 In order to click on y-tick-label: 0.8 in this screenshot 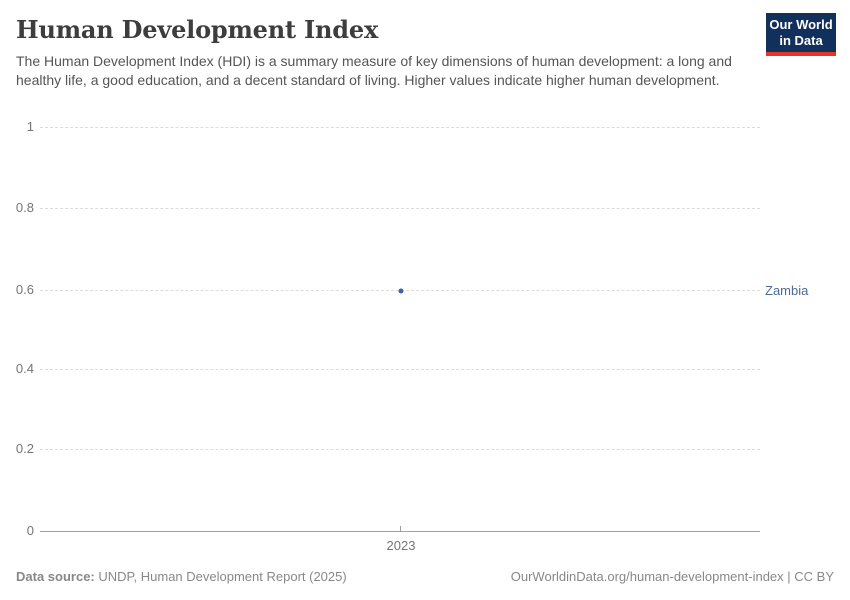, I will do `click(24, 207)`.